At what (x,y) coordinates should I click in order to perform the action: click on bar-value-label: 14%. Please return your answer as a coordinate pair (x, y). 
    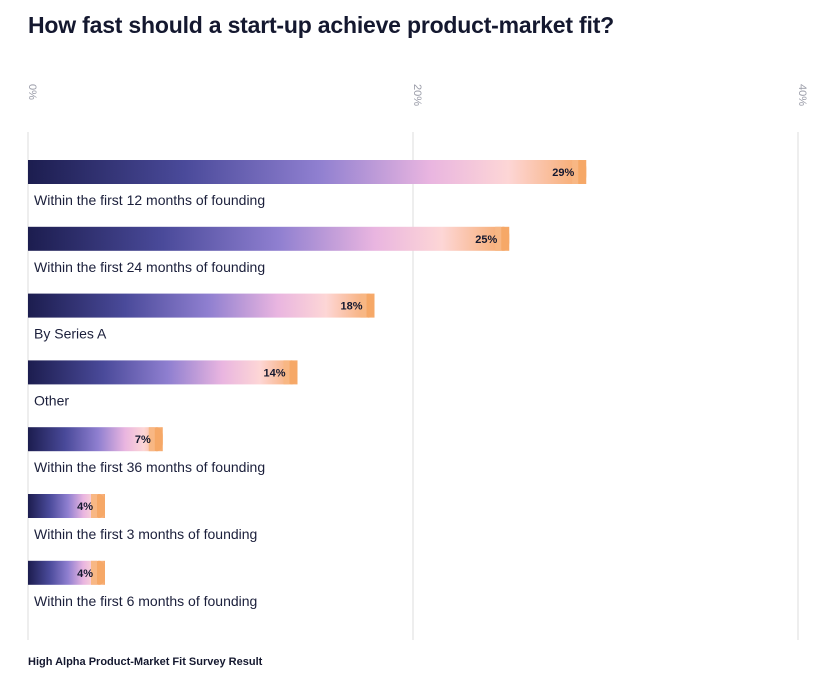
    Looking at the image, I should click on (274, 373).